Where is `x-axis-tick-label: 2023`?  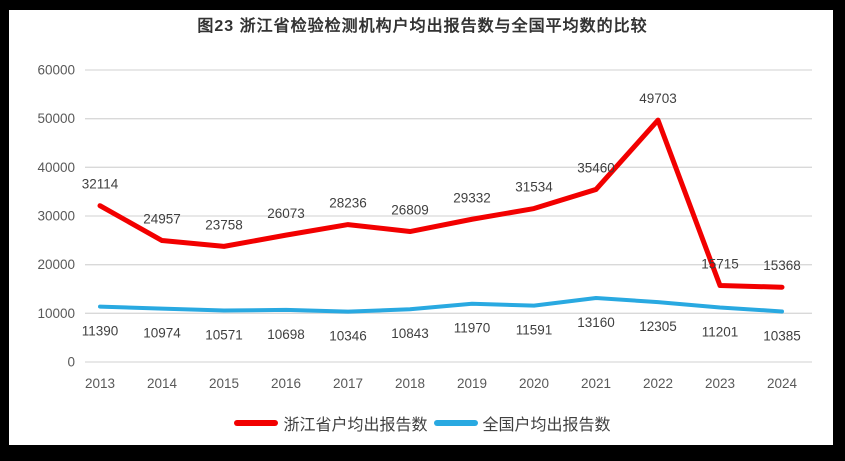 x-axis-tick-label: 2023 is located at coordinates (720, 383).